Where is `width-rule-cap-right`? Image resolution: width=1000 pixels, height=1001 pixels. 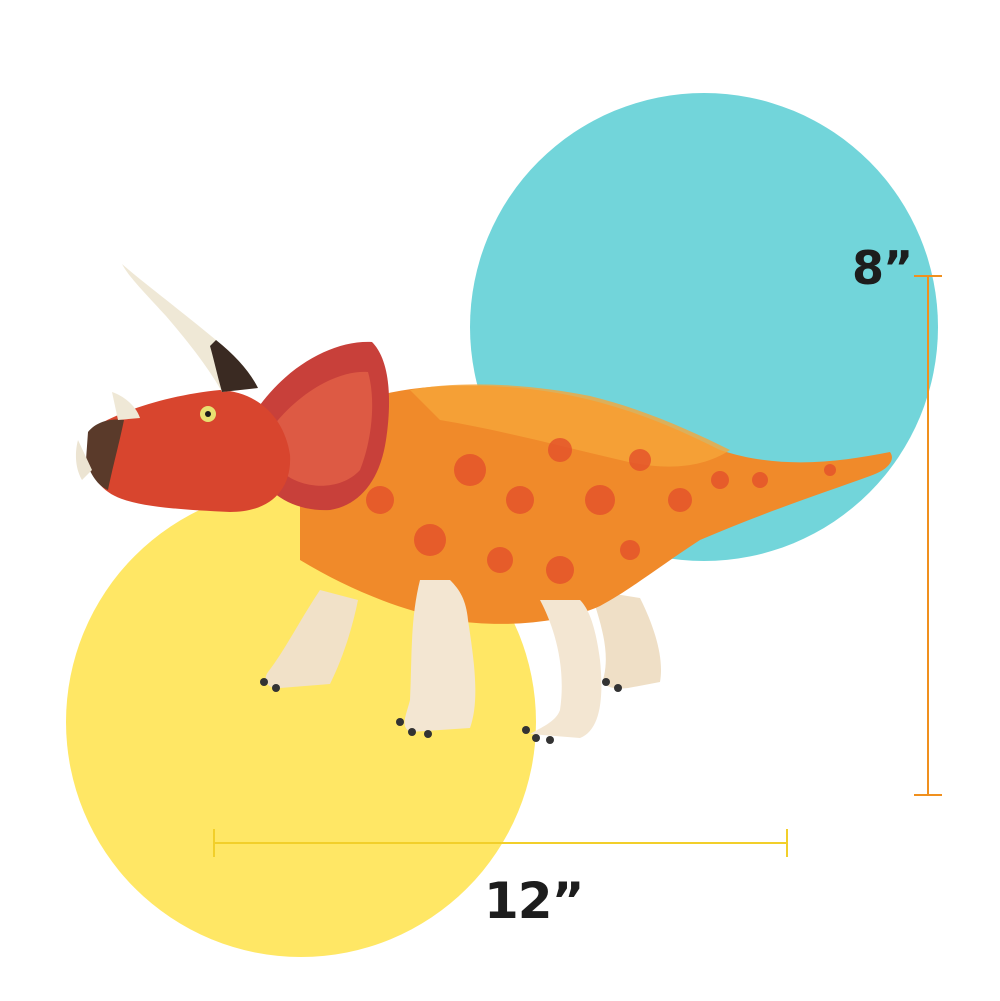 width-rule-cap-right is located at coordinates (787, 843).